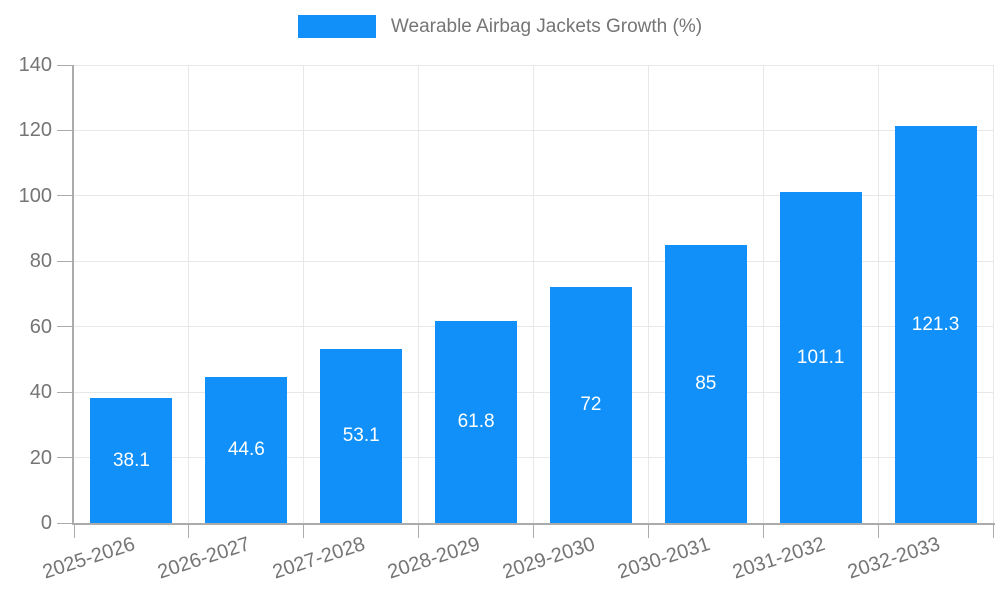 The height and width of the screenshot is (600, 1000). Describe the element at coordinates (548, 558) in the screenshot. I see `x-tick-label: 2029-2030` at that location.